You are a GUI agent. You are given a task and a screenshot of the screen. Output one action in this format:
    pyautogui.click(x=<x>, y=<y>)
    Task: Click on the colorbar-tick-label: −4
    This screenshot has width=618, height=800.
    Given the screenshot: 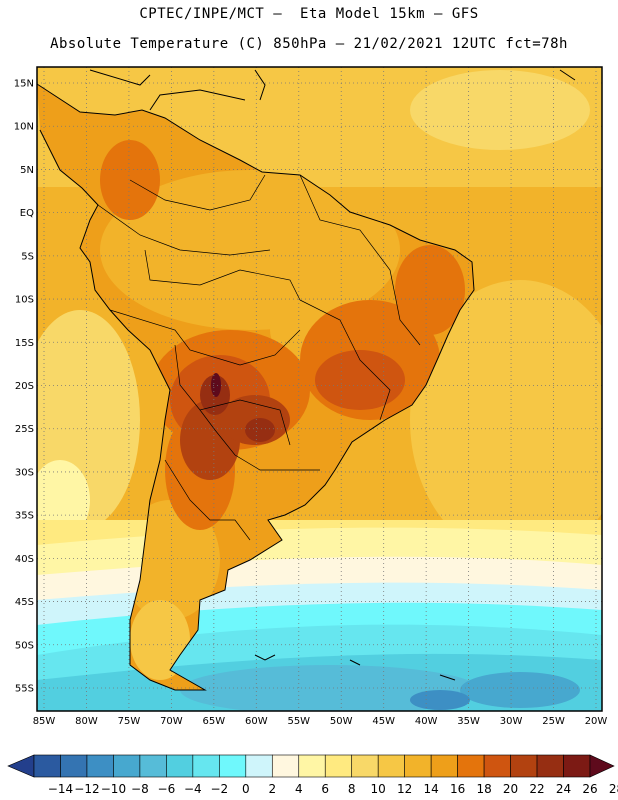 What is the action you would take?
    pyautogui.click(x=193, y=789)
    